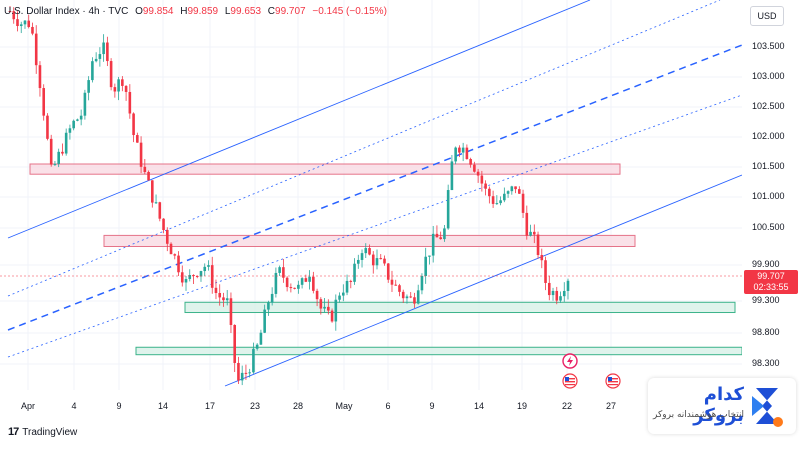 This screenshot has width=800, height=450. I want to click on close-value: 99.707, so click(290, 11).